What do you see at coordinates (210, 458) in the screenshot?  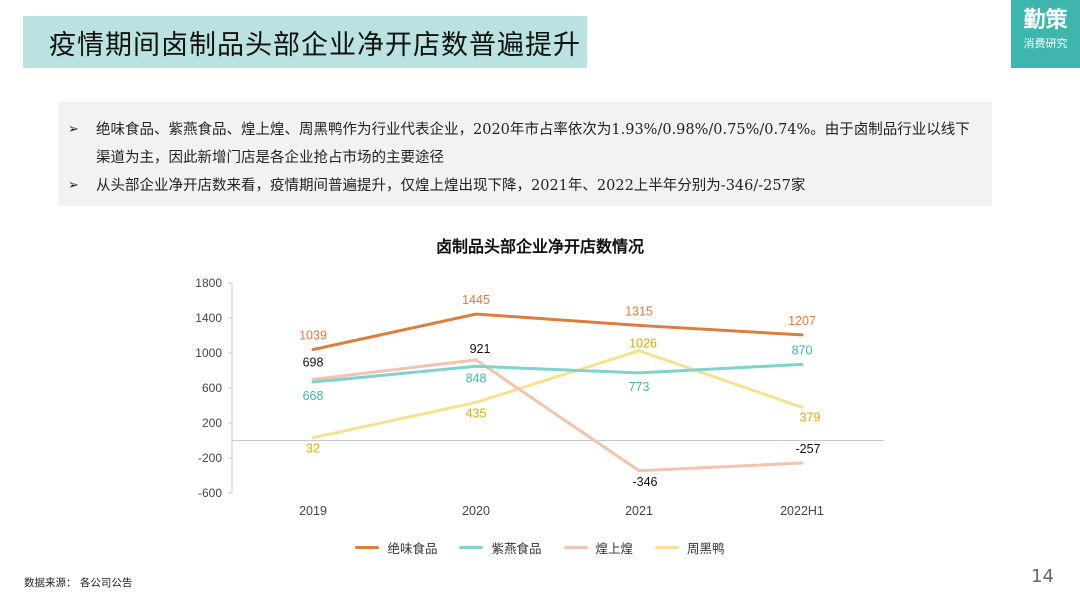 I see `y-tick-label: -200` at bounding box center [210, 458].